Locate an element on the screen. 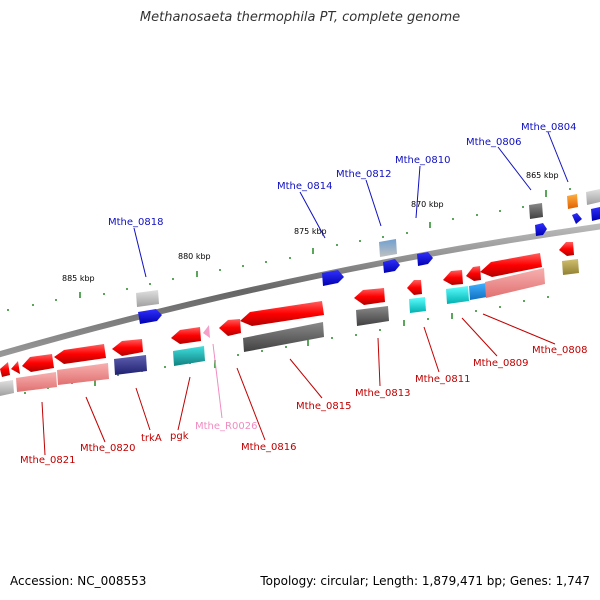 Image resolution: width=600 pixels, height=600 pixels. gene-mthe-0812-b is located at coordinates (391, 266).